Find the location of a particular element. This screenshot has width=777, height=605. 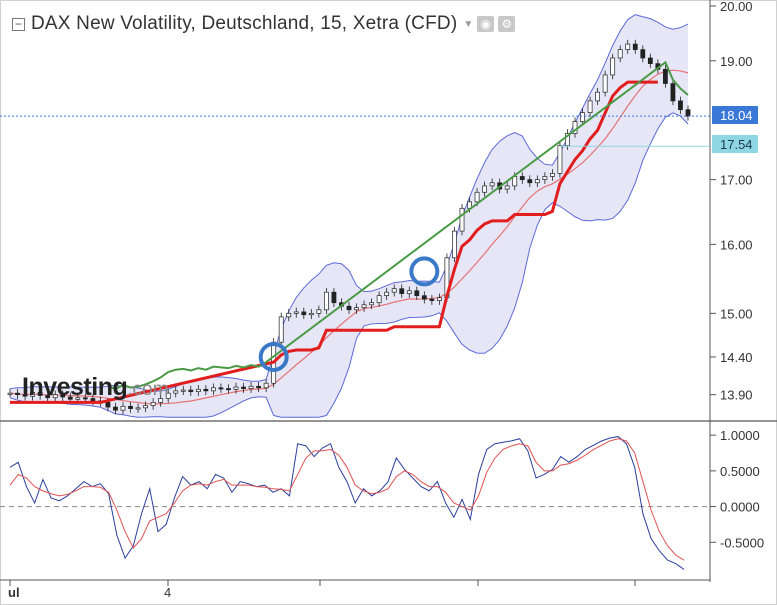

osc-tick-label: 0.0000 is located at coordinates (740, 507).